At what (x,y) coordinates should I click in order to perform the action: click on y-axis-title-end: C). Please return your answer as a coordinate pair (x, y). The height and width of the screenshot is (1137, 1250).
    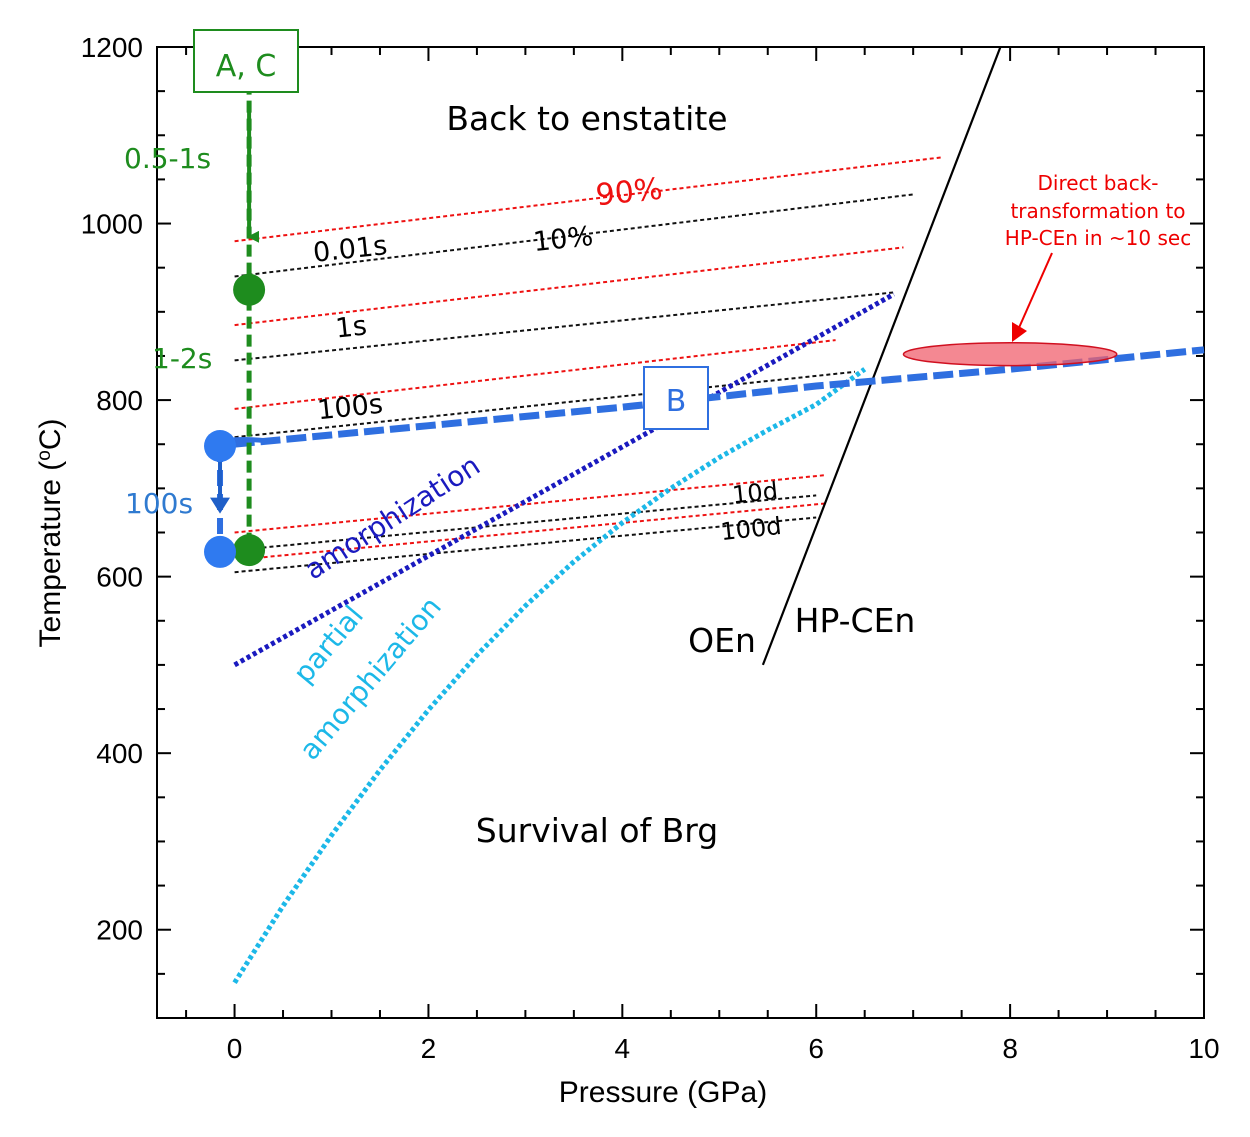
    Looking at the image, I should click on (50, 435).